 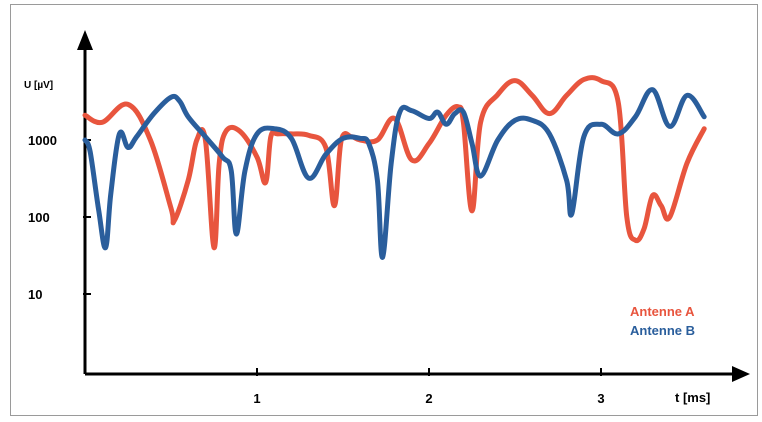 What do you see at coordinates (35, 294) in the screenshot?
I see `y-tick-label: 10` at bounding box center [35, 294].